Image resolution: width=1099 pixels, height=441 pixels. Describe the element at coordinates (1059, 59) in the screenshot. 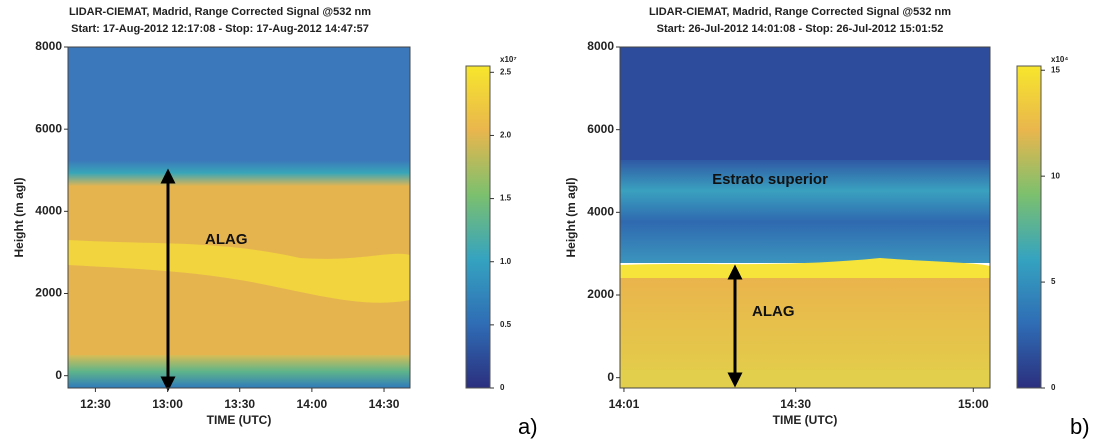

I see `colorbar-label: x10⁴` at that location.